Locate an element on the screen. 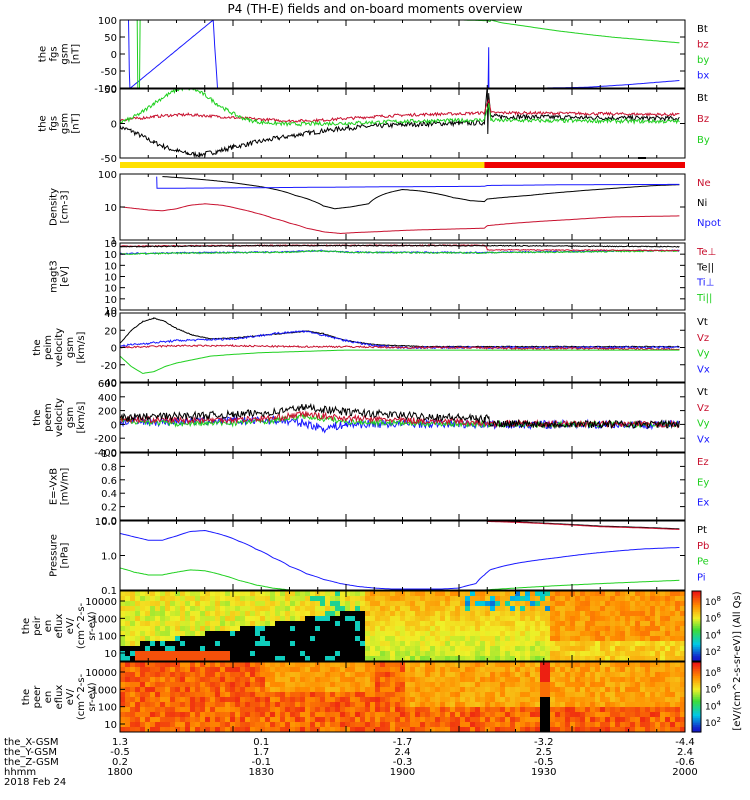  series-line-black is located at coordinates (421, 193).